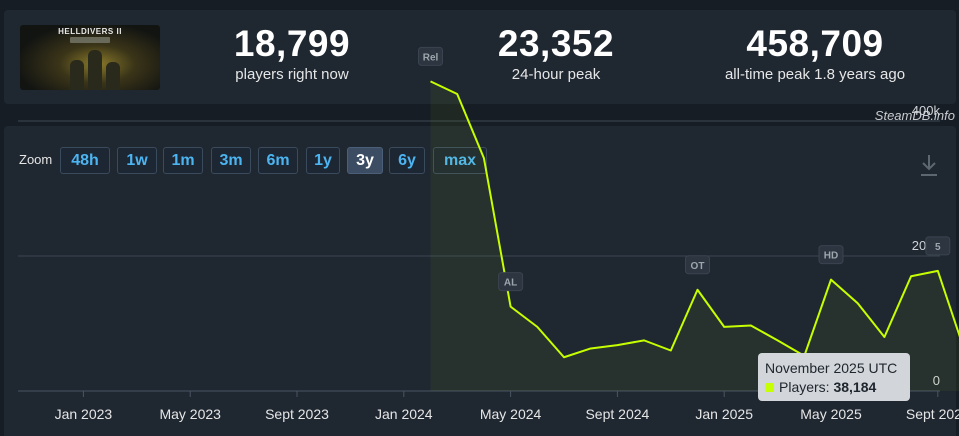 This screenshot has height=436, width=959. Describe the element at coordinates (90, 31) in the screenshot. I see `game-logo-text: HELLDIVERS II` at that location.